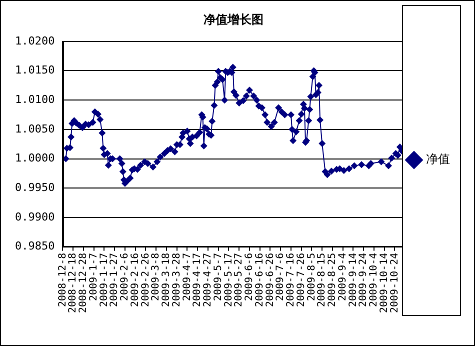  What do you see at coordinates (34, 41) in the screenshot?
I see `y-tick-label: 1.0200` at bounding box center [34, 41].